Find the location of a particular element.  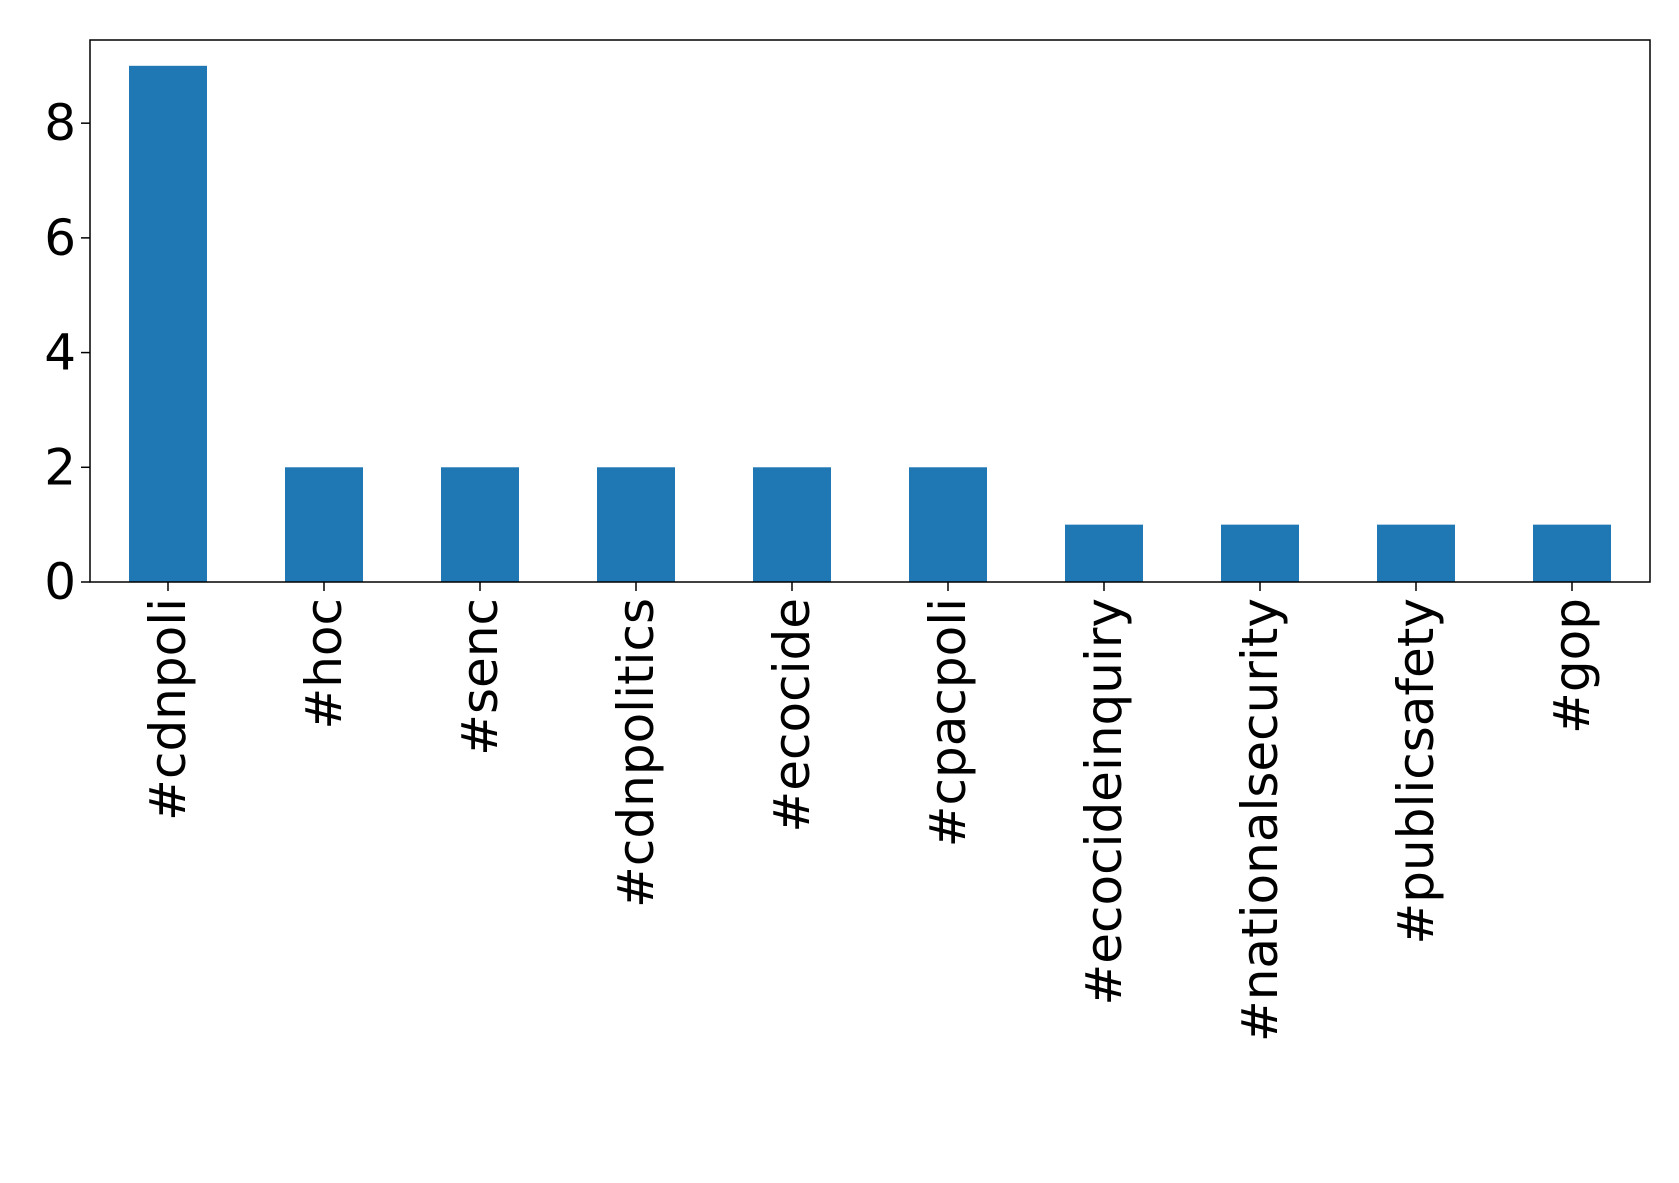

bar-cdnpoli is located at coordinates (168, 324).